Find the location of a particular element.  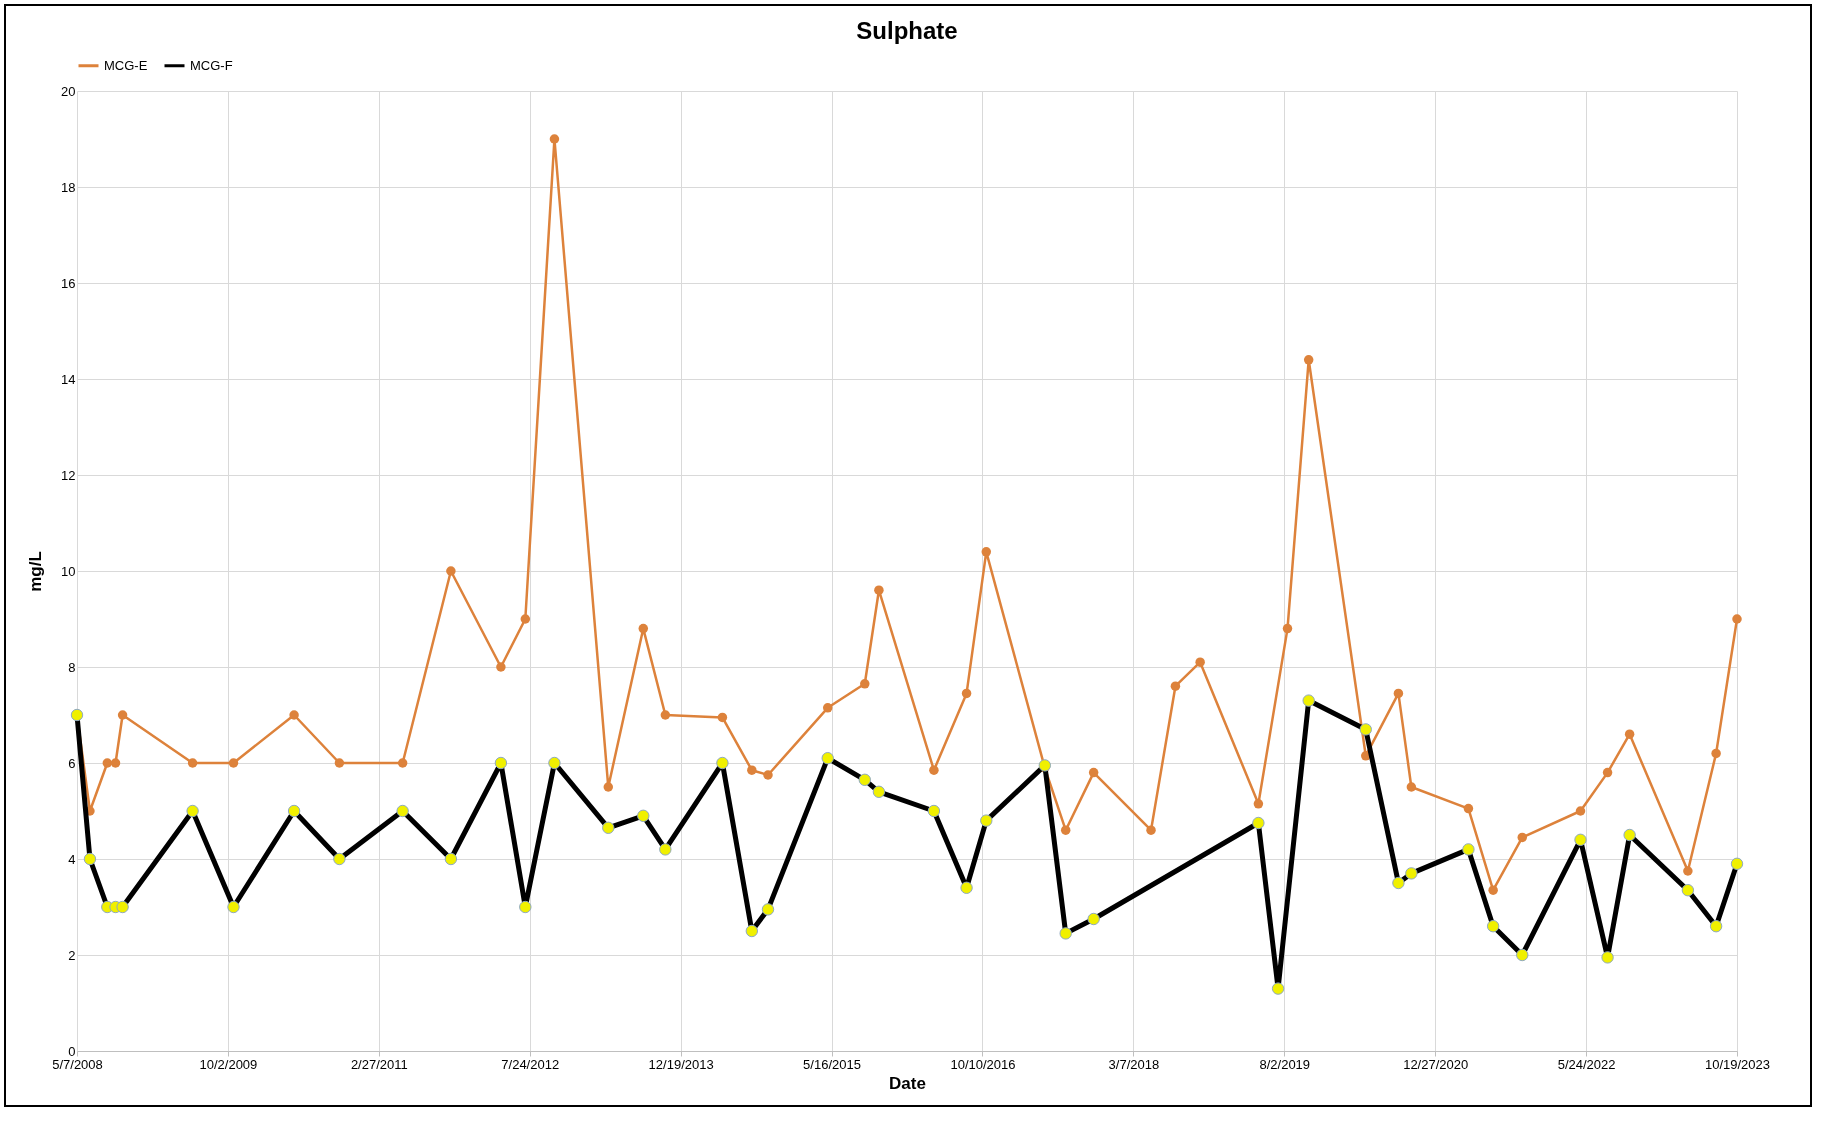

x-tick-label: 12/27/2020 is located at coordinates (1436, 1064).